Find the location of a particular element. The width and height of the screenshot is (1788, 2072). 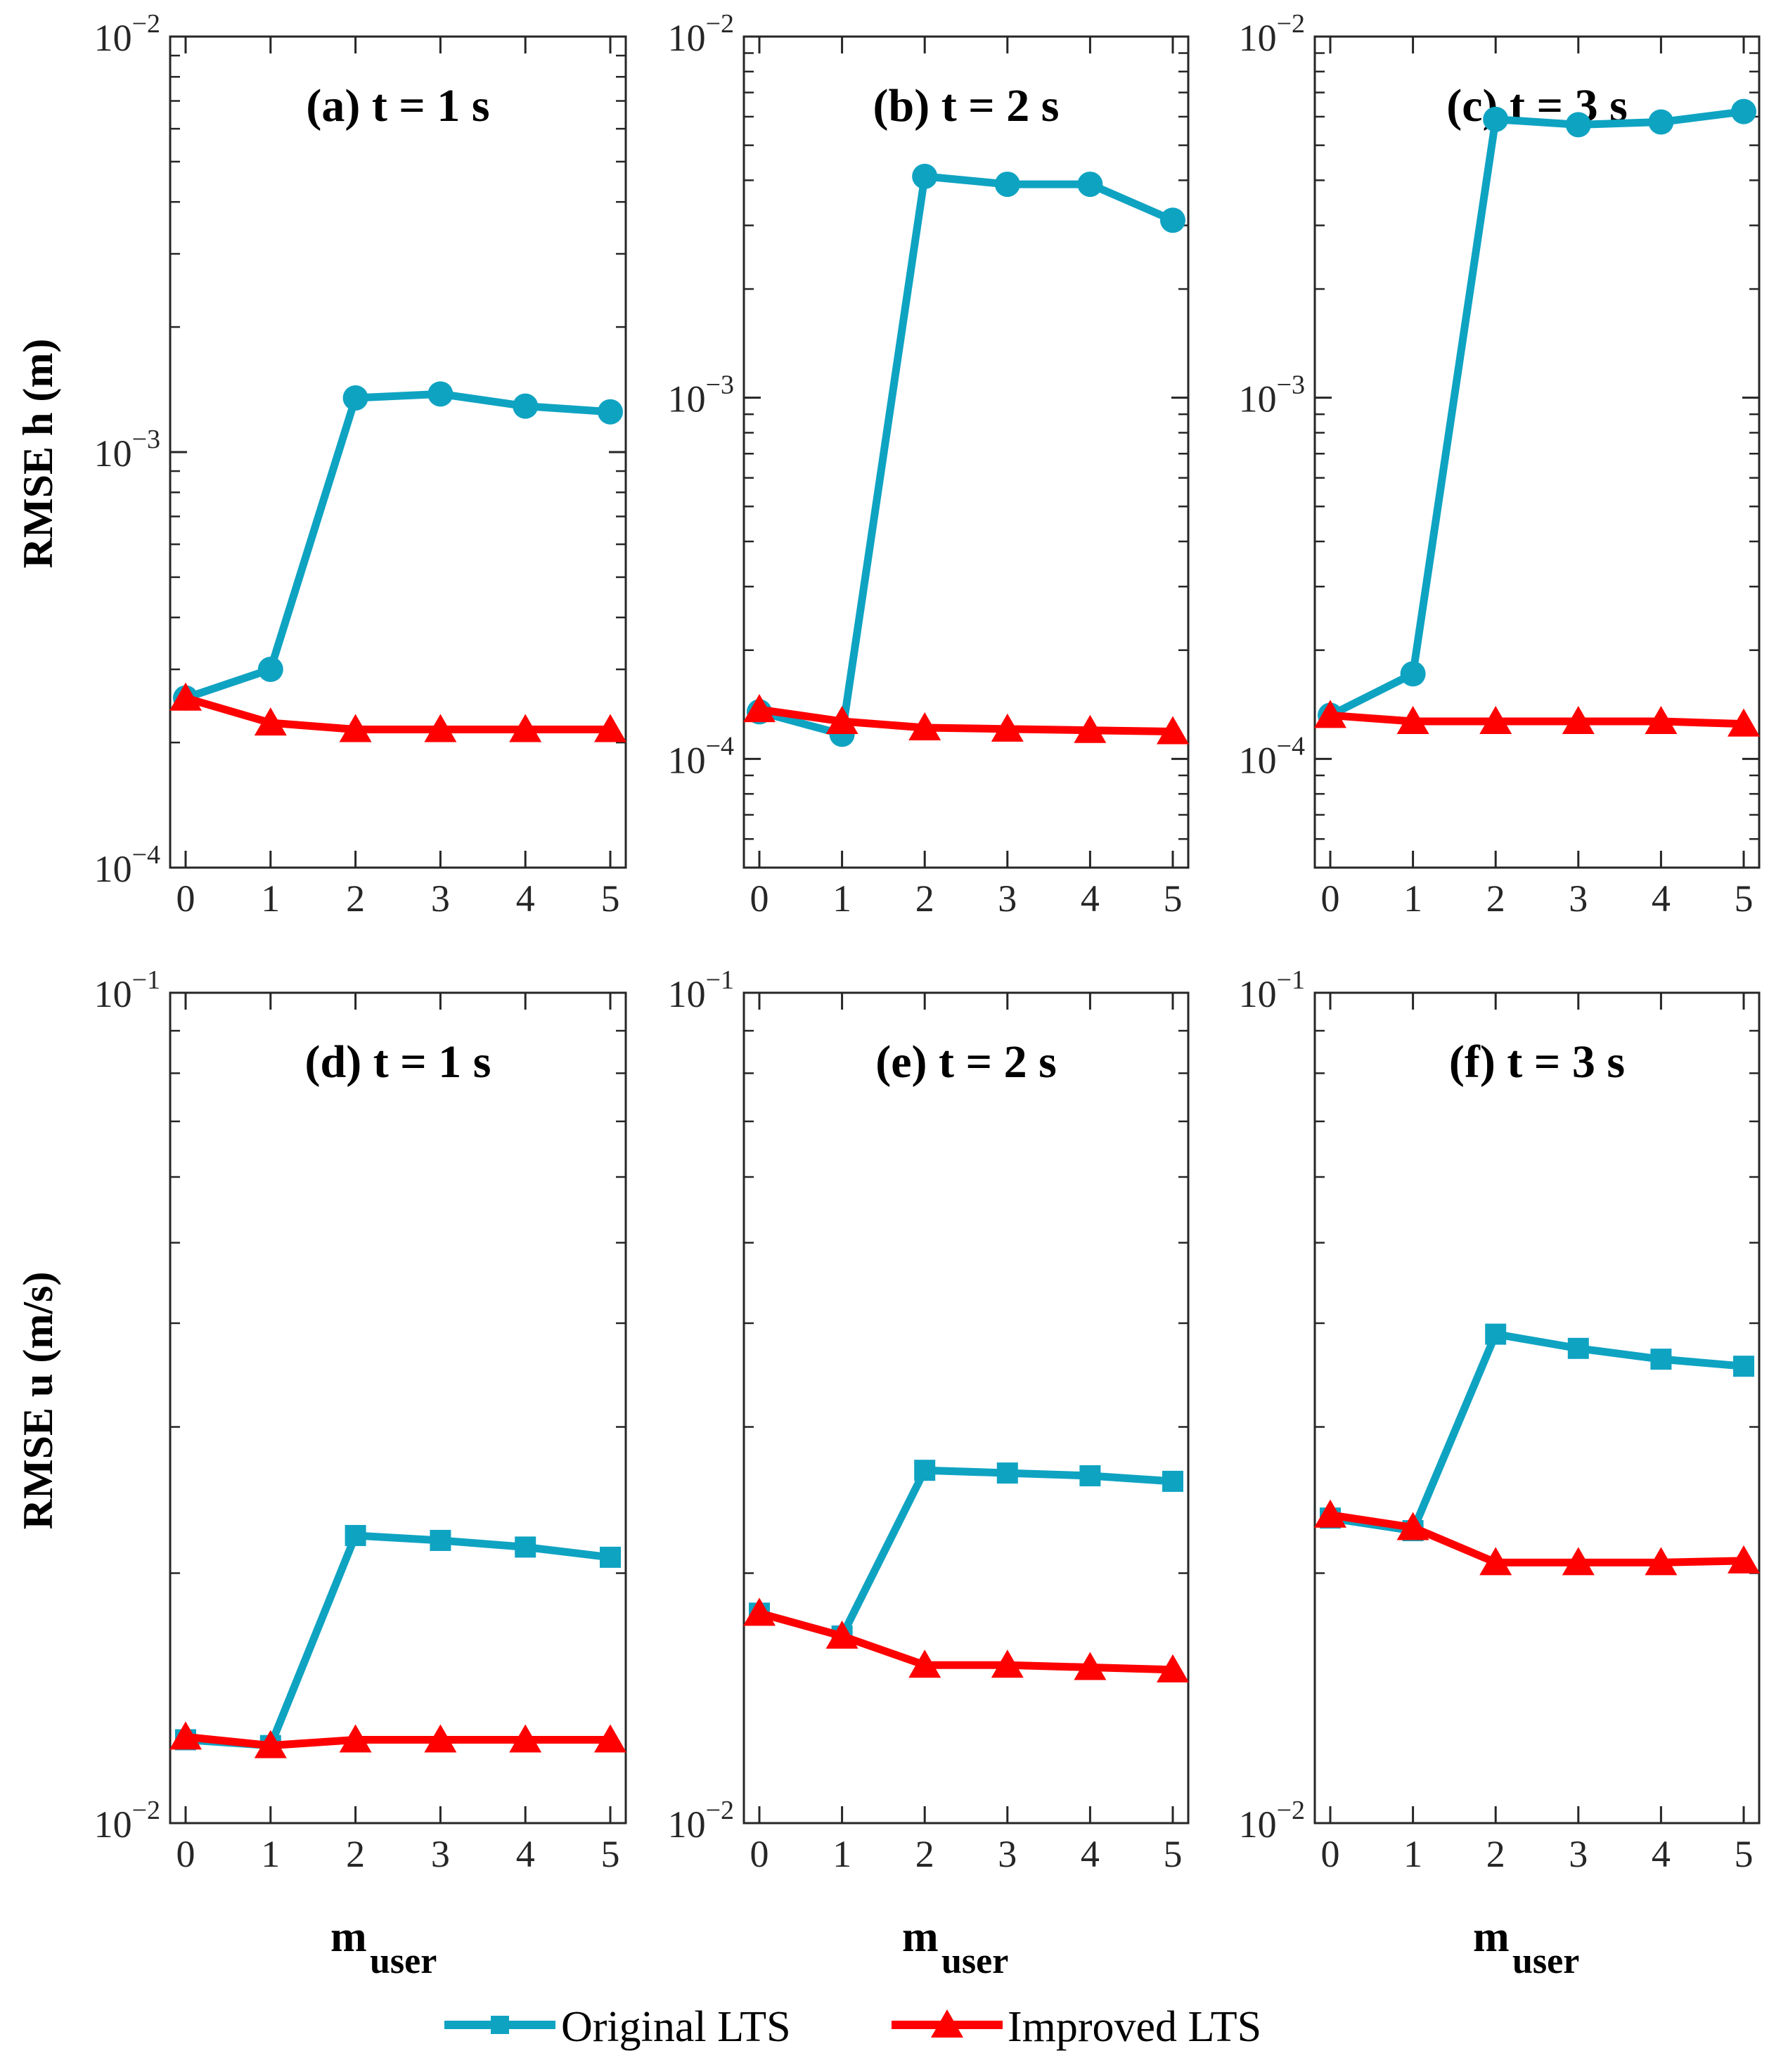

legend-label-original: Original LTS is located at coordinates (676, 2027).